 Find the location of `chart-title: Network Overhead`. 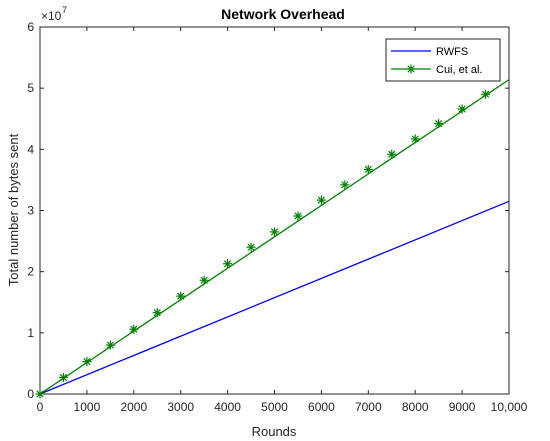

chart-title: Network Overhead is located at coordinates (283, 14).